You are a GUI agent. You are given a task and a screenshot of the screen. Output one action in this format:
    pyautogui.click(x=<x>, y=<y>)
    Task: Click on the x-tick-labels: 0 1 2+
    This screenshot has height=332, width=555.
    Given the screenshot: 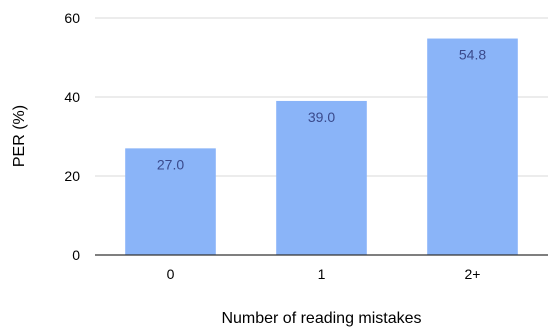 What is the action you would take?
    pyautogui.click(x=324, y=274)
    